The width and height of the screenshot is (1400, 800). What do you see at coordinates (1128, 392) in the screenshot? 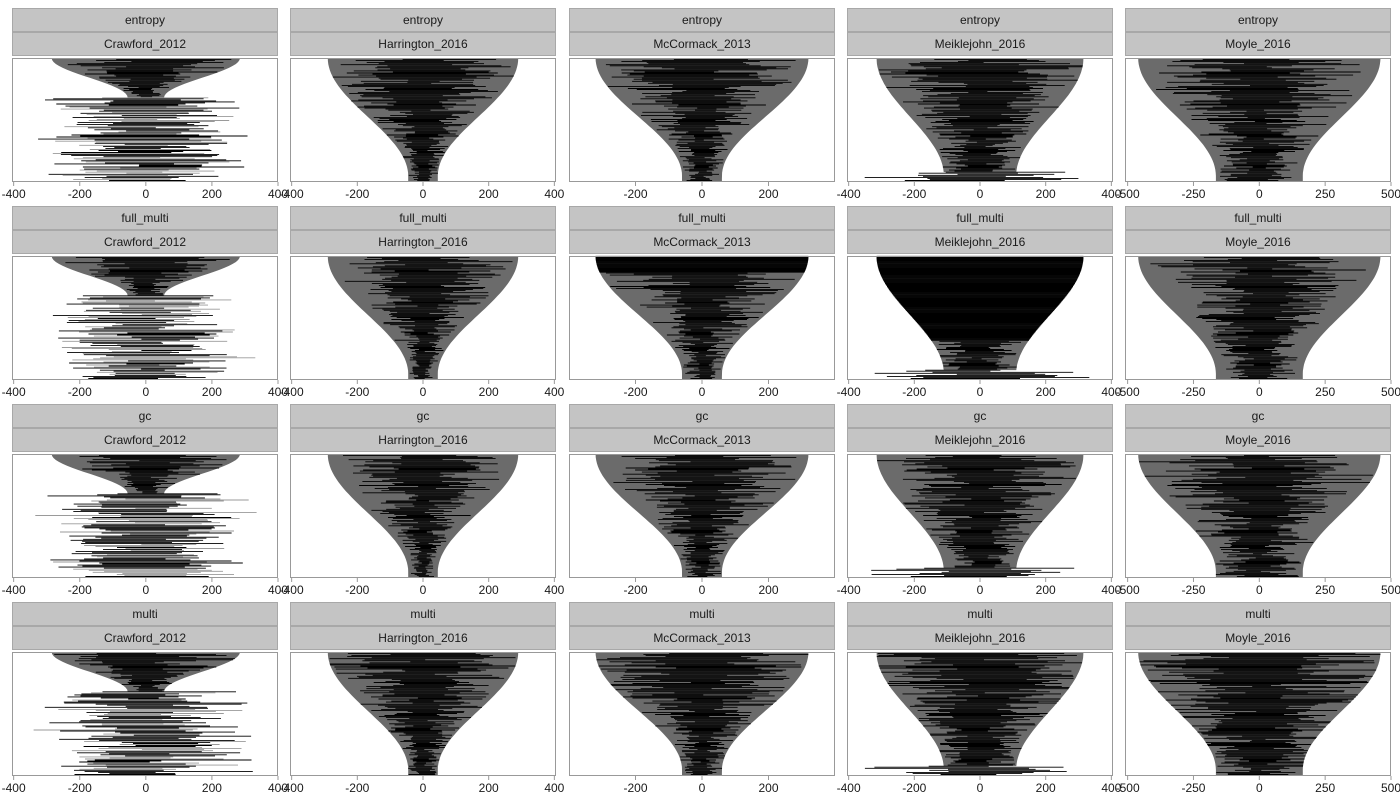
I see `x-tick-label: -500` at bounding box center [1128, 392].